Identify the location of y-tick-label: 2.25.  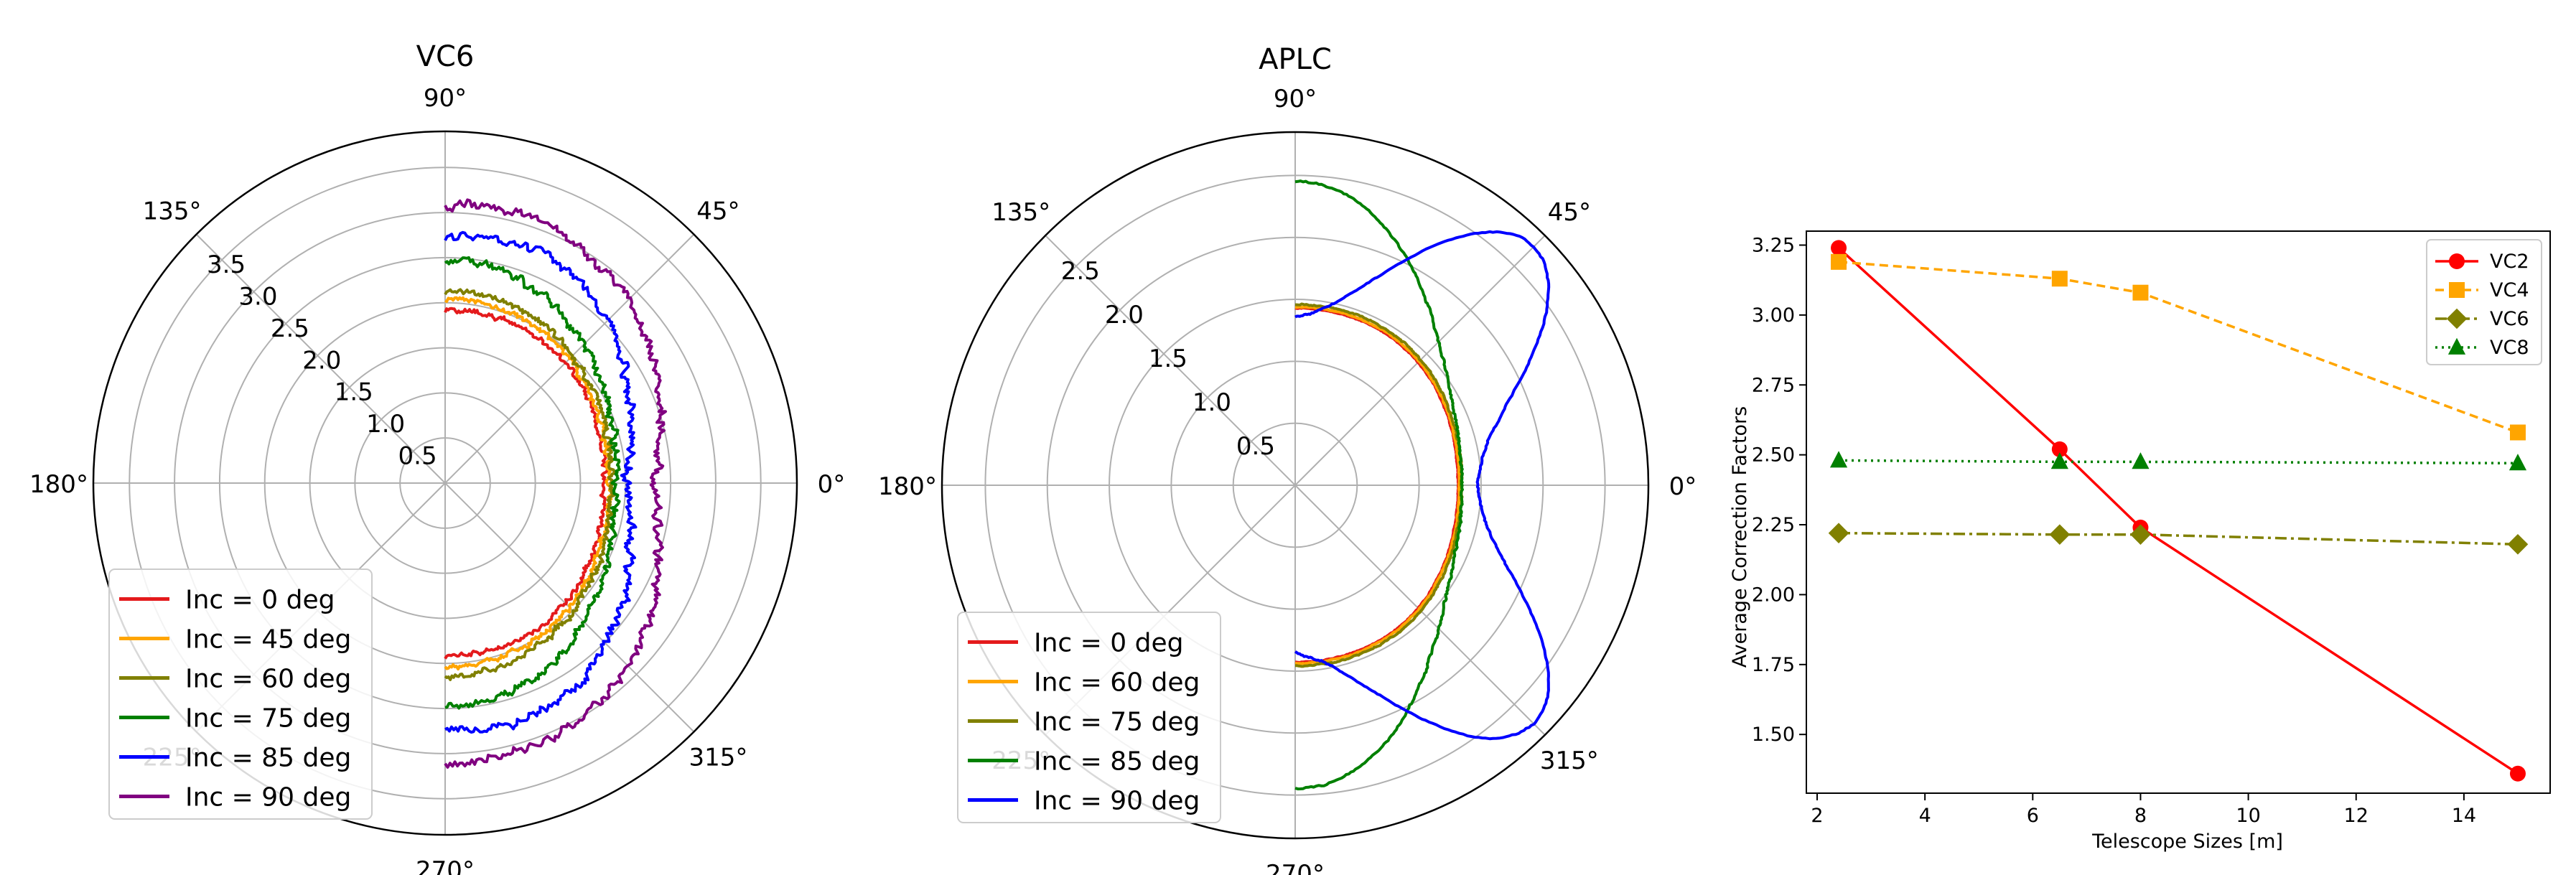
(1773, 525).